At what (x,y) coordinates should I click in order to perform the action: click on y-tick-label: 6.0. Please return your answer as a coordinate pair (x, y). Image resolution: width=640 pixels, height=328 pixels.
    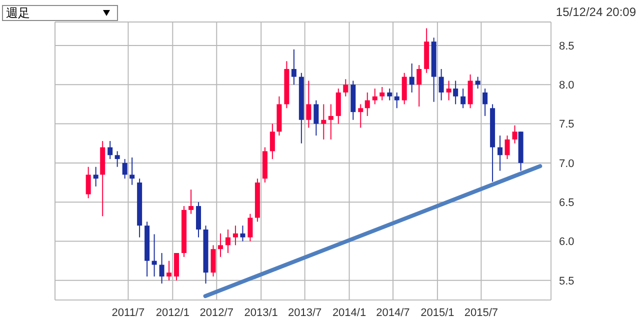
    Looking at the image, I should click on (566, 242).